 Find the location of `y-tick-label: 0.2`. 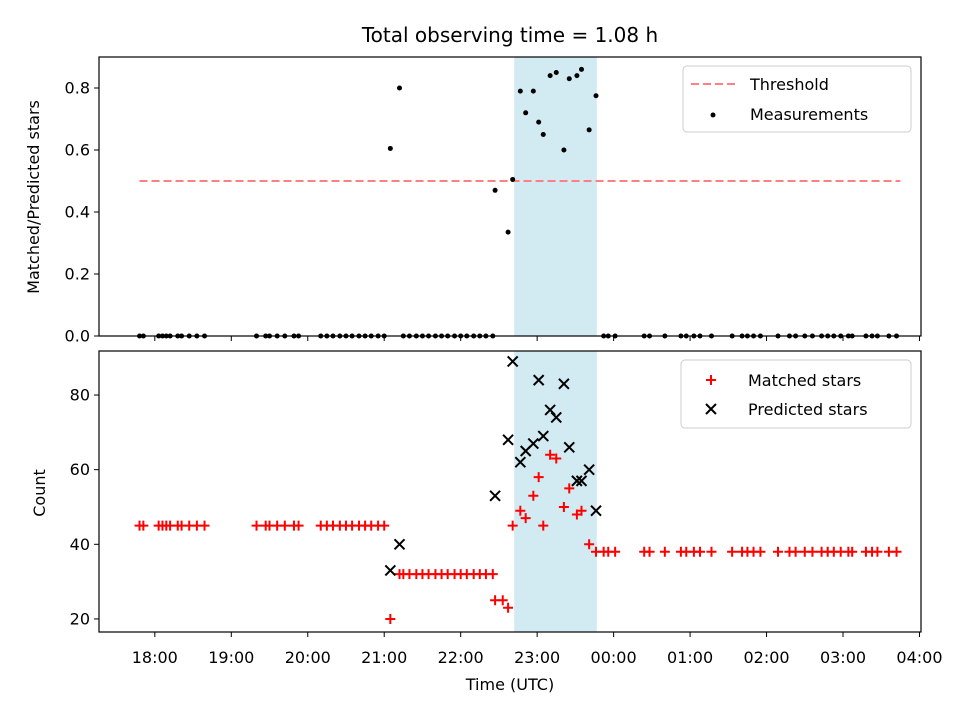

y-tick-label: 0.2 is located at coordinates (77, 274).